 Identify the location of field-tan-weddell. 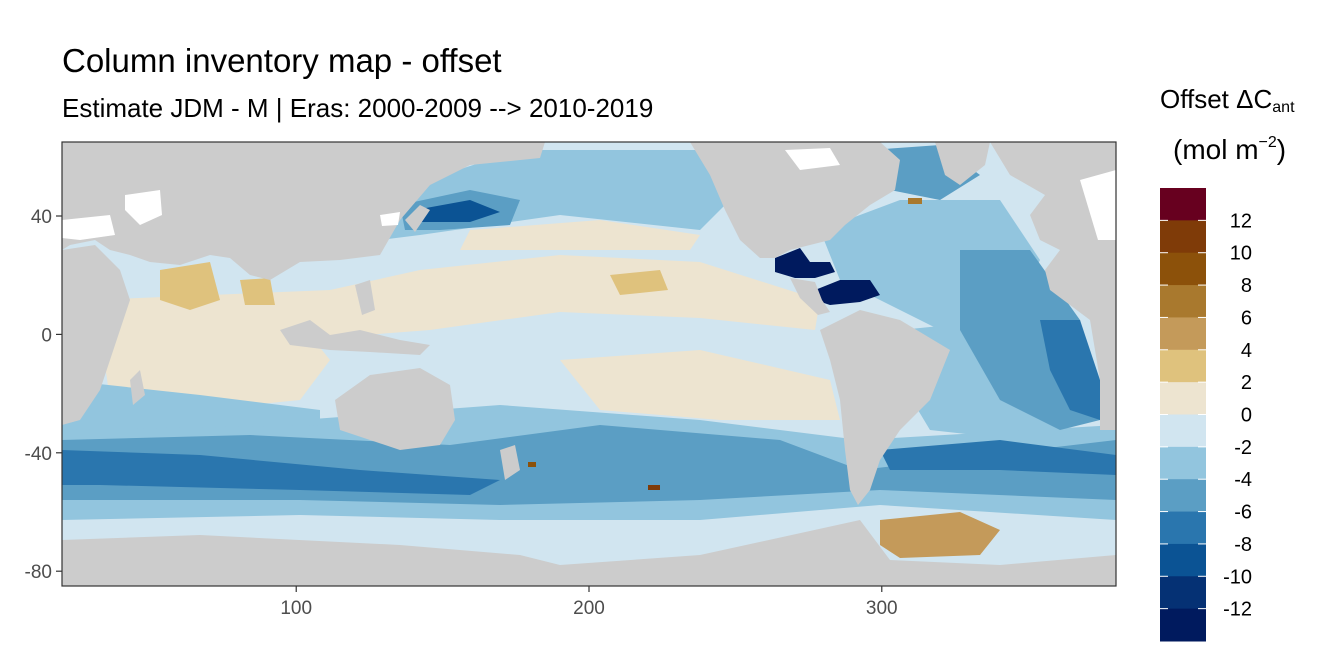
(940, 535).